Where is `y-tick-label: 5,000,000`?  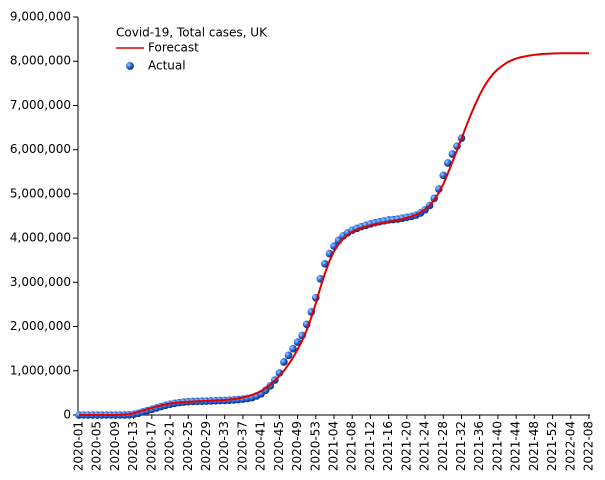 y-tick-label: 5,000,000 is located at coordinates (40, 193).